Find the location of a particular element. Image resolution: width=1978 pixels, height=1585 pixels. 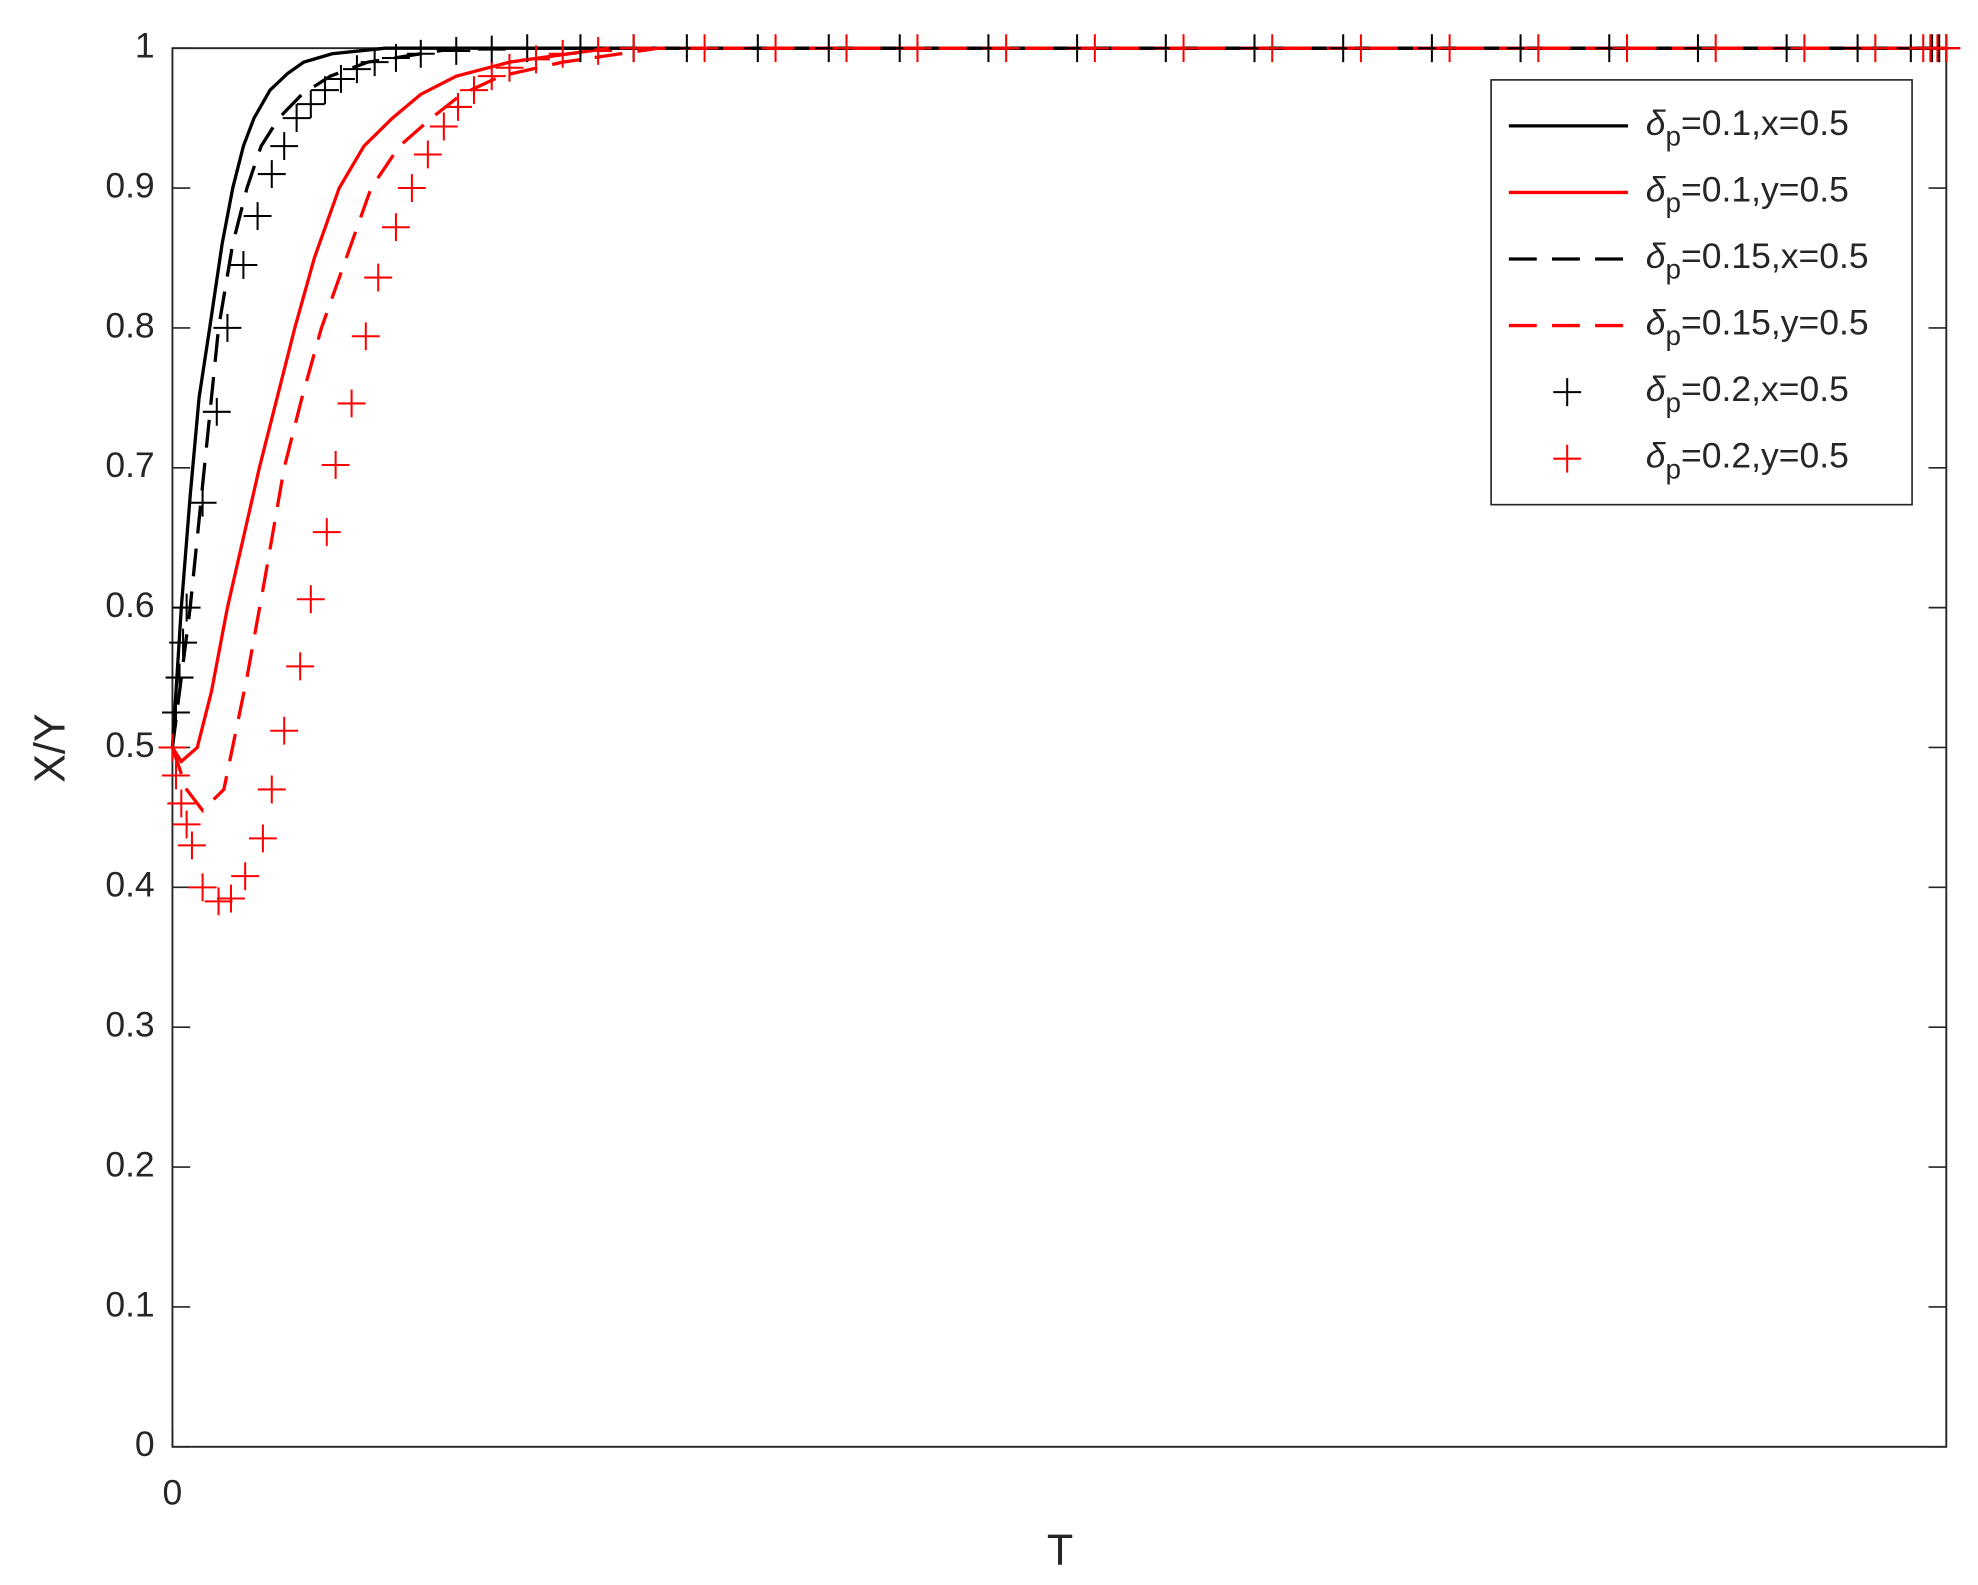

legend-label: δp=0.2,x=0.5 is located at coordinates (1747, 394).